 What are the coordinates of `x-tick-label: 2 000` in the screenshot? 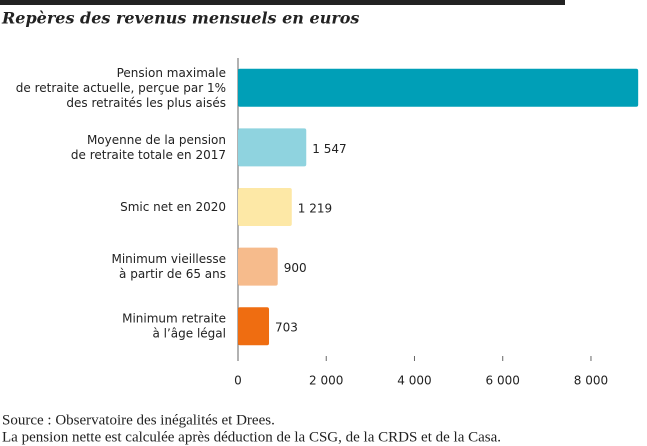 It's located at (326, 381).